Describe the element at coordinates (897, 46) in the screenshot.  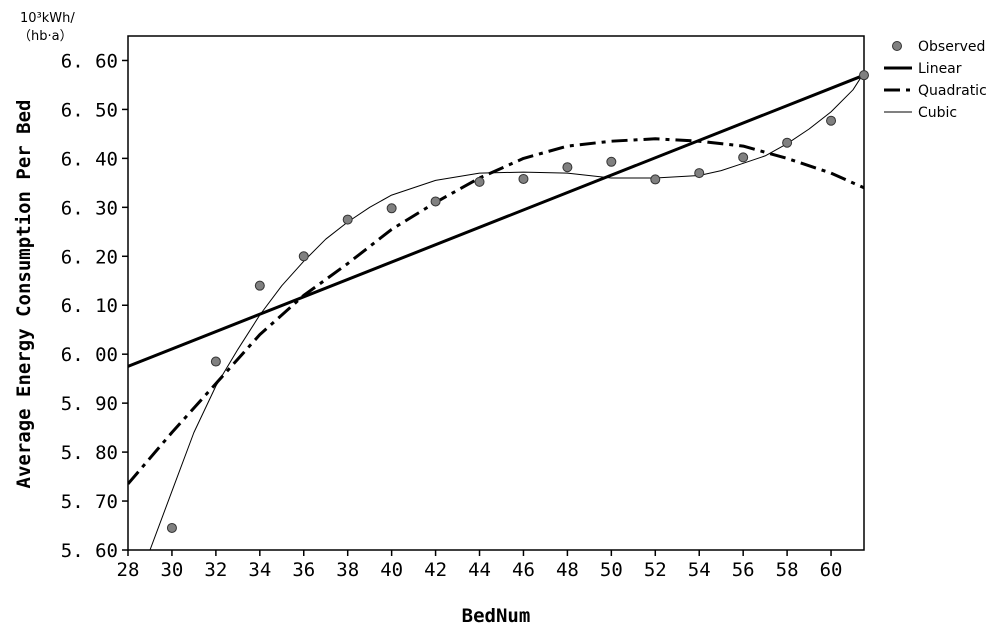
I see `legend-marker-observed` at that location.